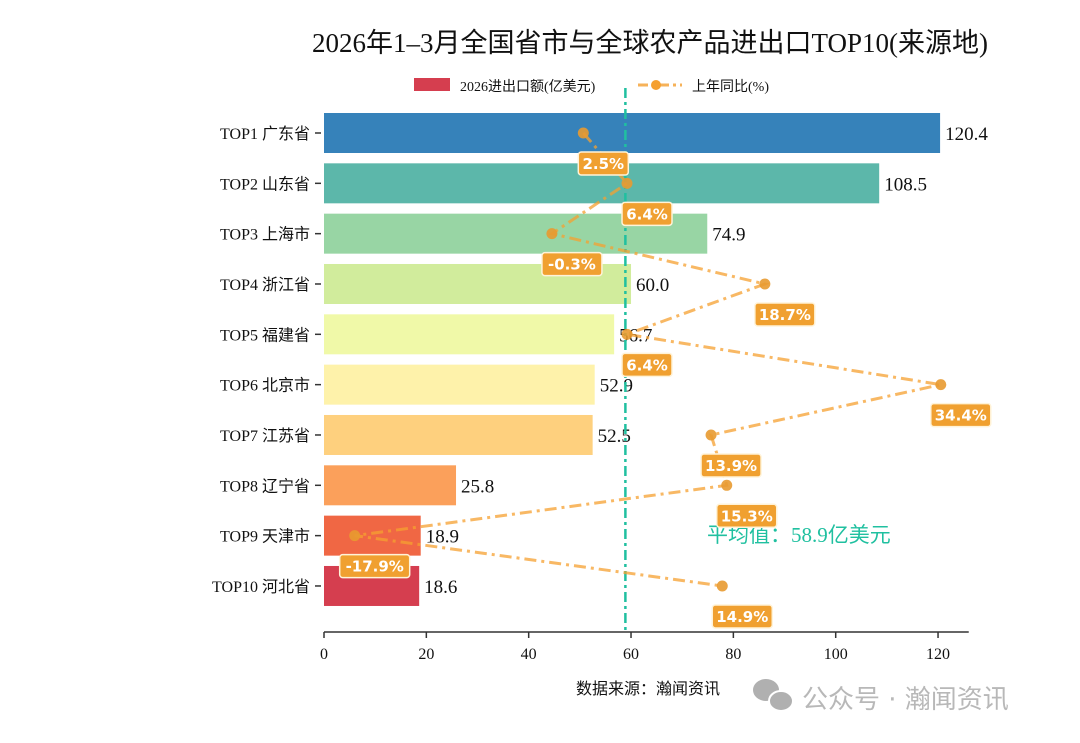 The height and width of the screenshot is (743, 1080). I want to click on yoy-label: 34.4%, so click(961, 416).